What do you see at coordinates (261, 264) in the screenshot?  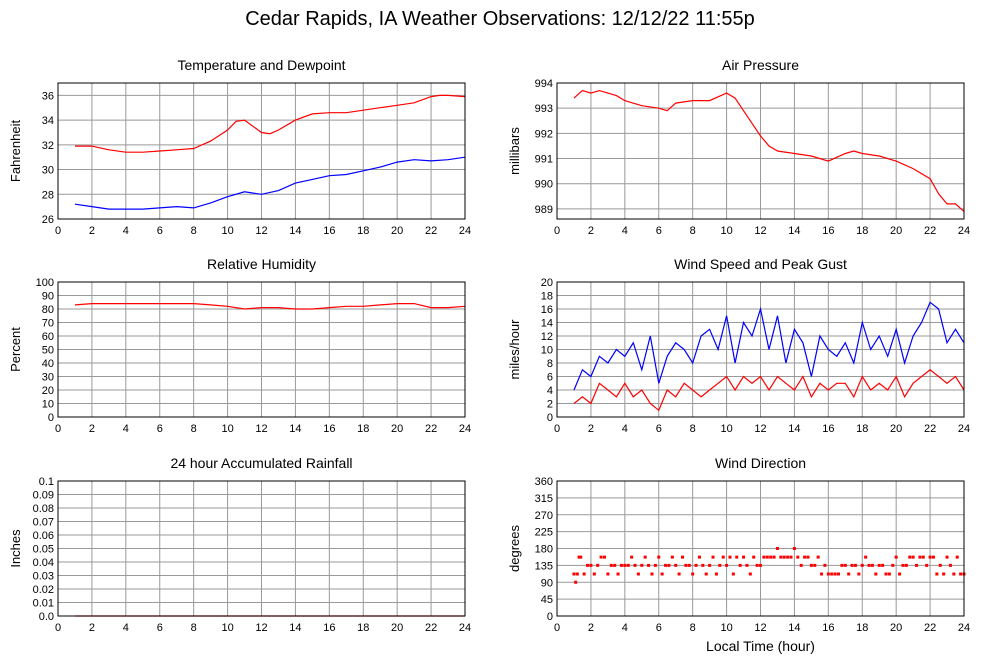 I see `chart-title: Relative Humidity` at bounding box center [261, 264].